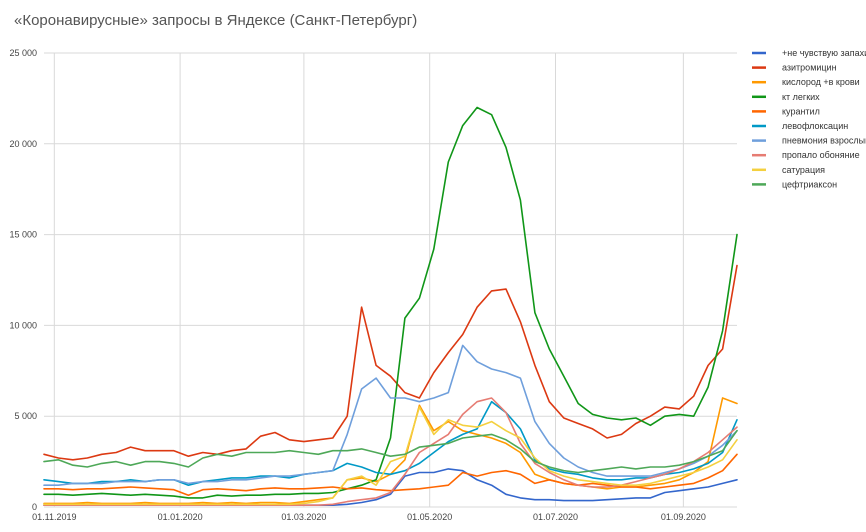 This screenshot has width=866, height=532. I want to click on y-tick-label: 20 000, so click(23, 144).